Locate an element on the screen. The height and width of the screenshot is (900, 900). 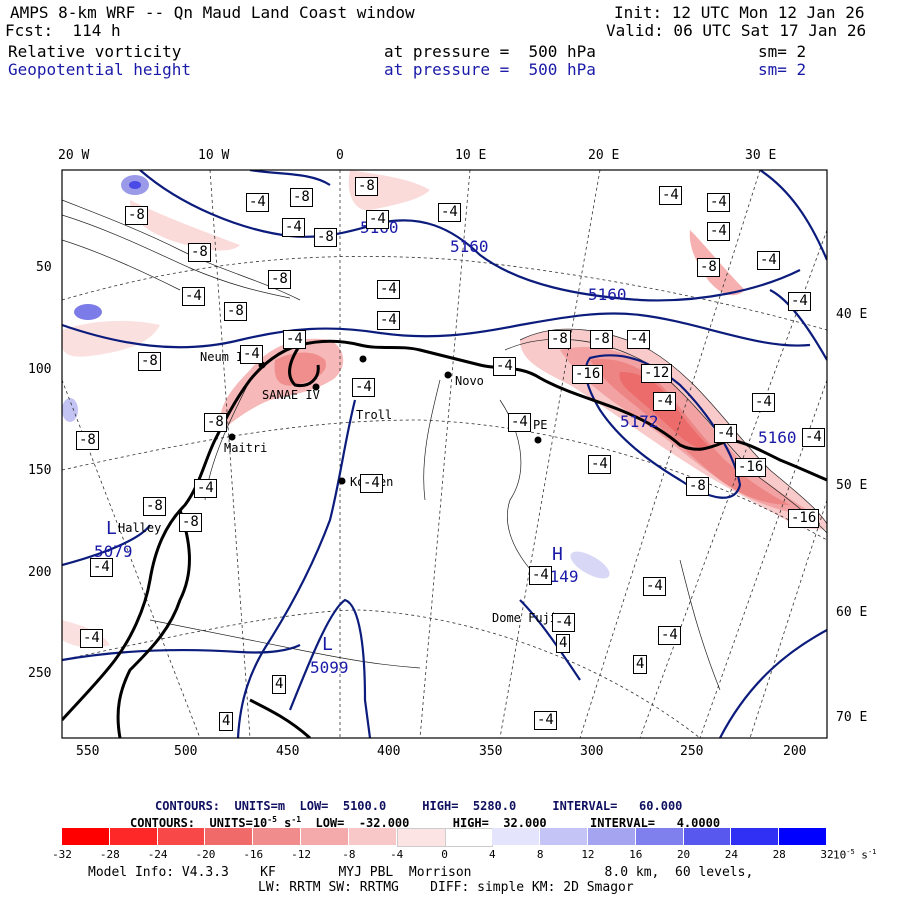
colorbar-label: -12 is located at coordinates (301, 854).